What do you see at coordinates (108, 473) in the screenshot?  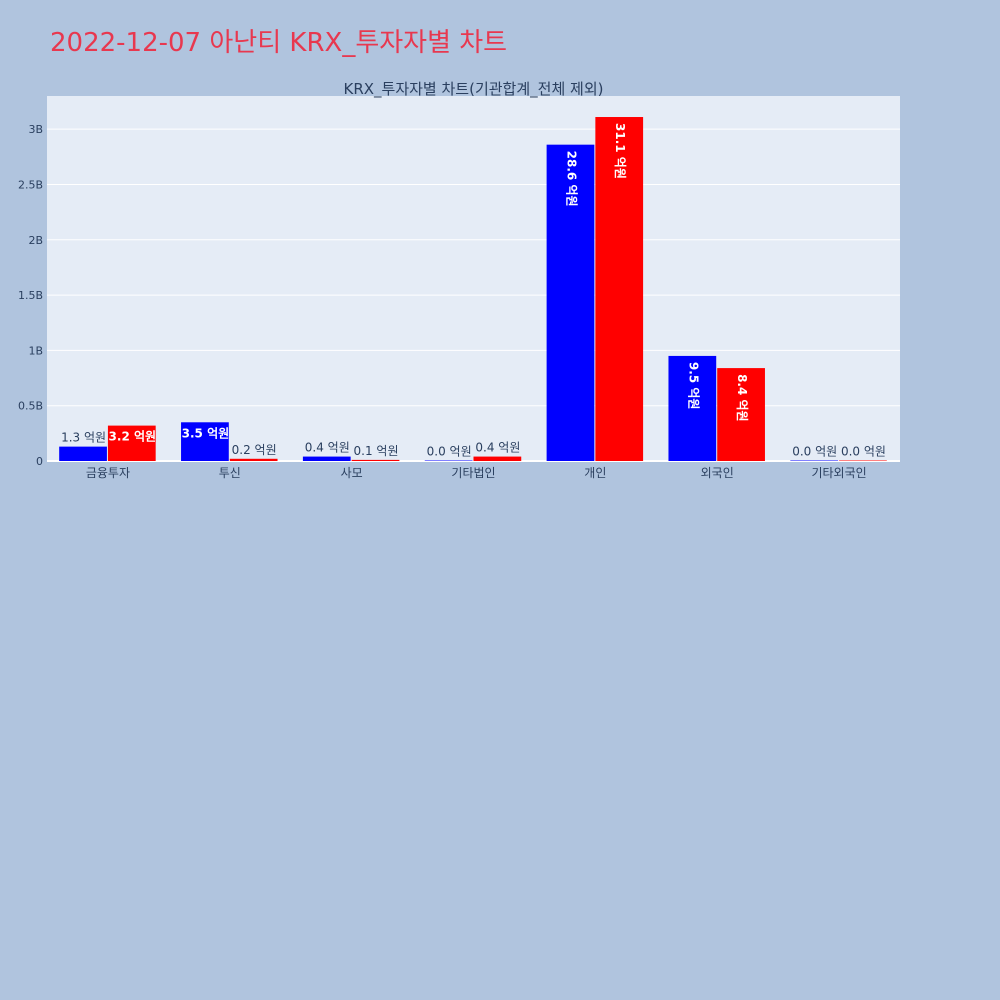 I see `x-tick-label: 금융투자` at bounding box center [108, 473].